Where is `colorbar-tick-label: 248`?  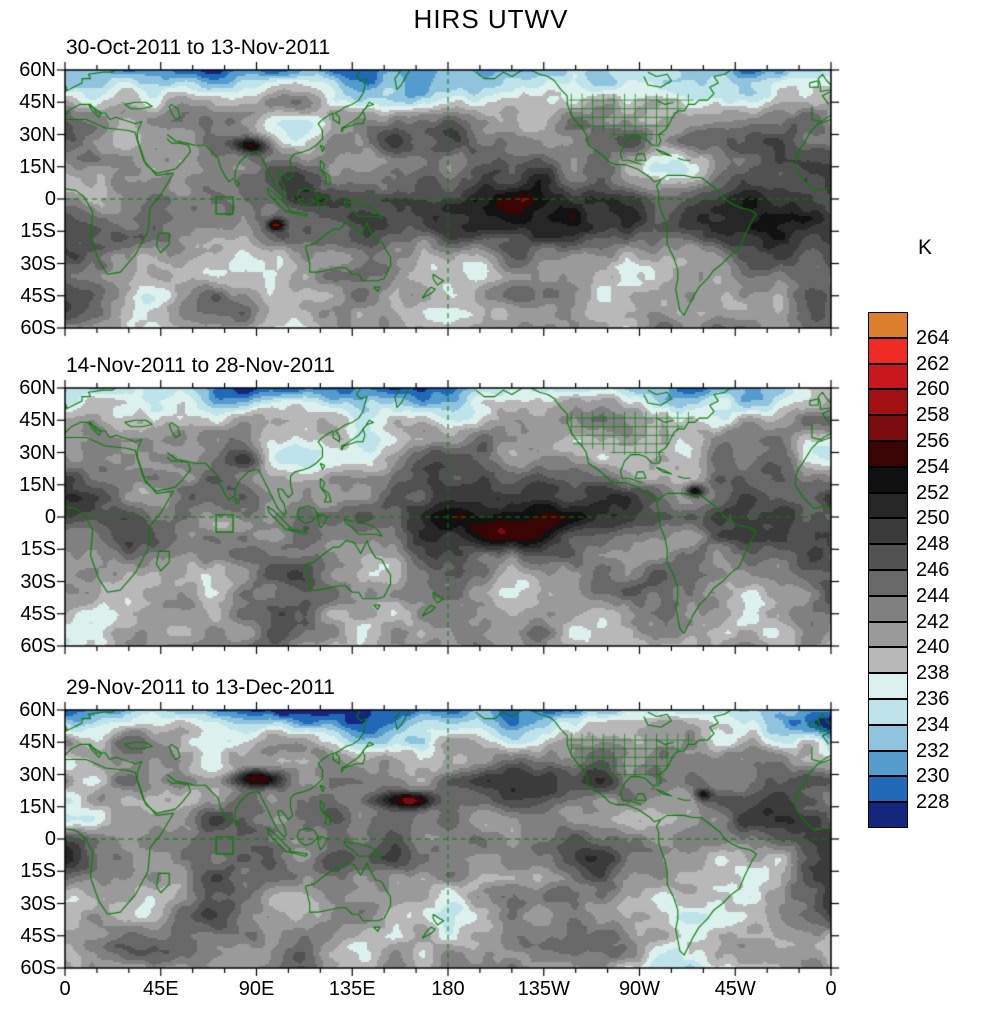
colorbar-tick-label: 248 is located at coordinates (933, 544).